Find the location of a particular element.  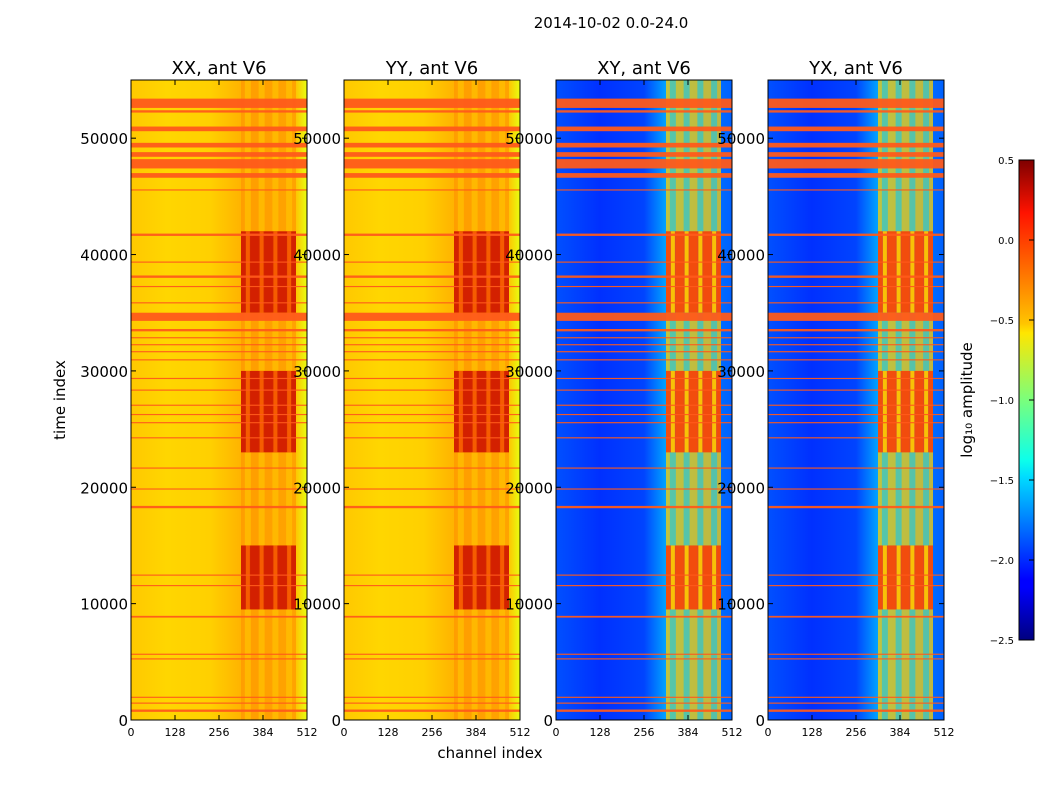

colorbar-tick-label: 0.5 is located at coordinates (1006, 161).